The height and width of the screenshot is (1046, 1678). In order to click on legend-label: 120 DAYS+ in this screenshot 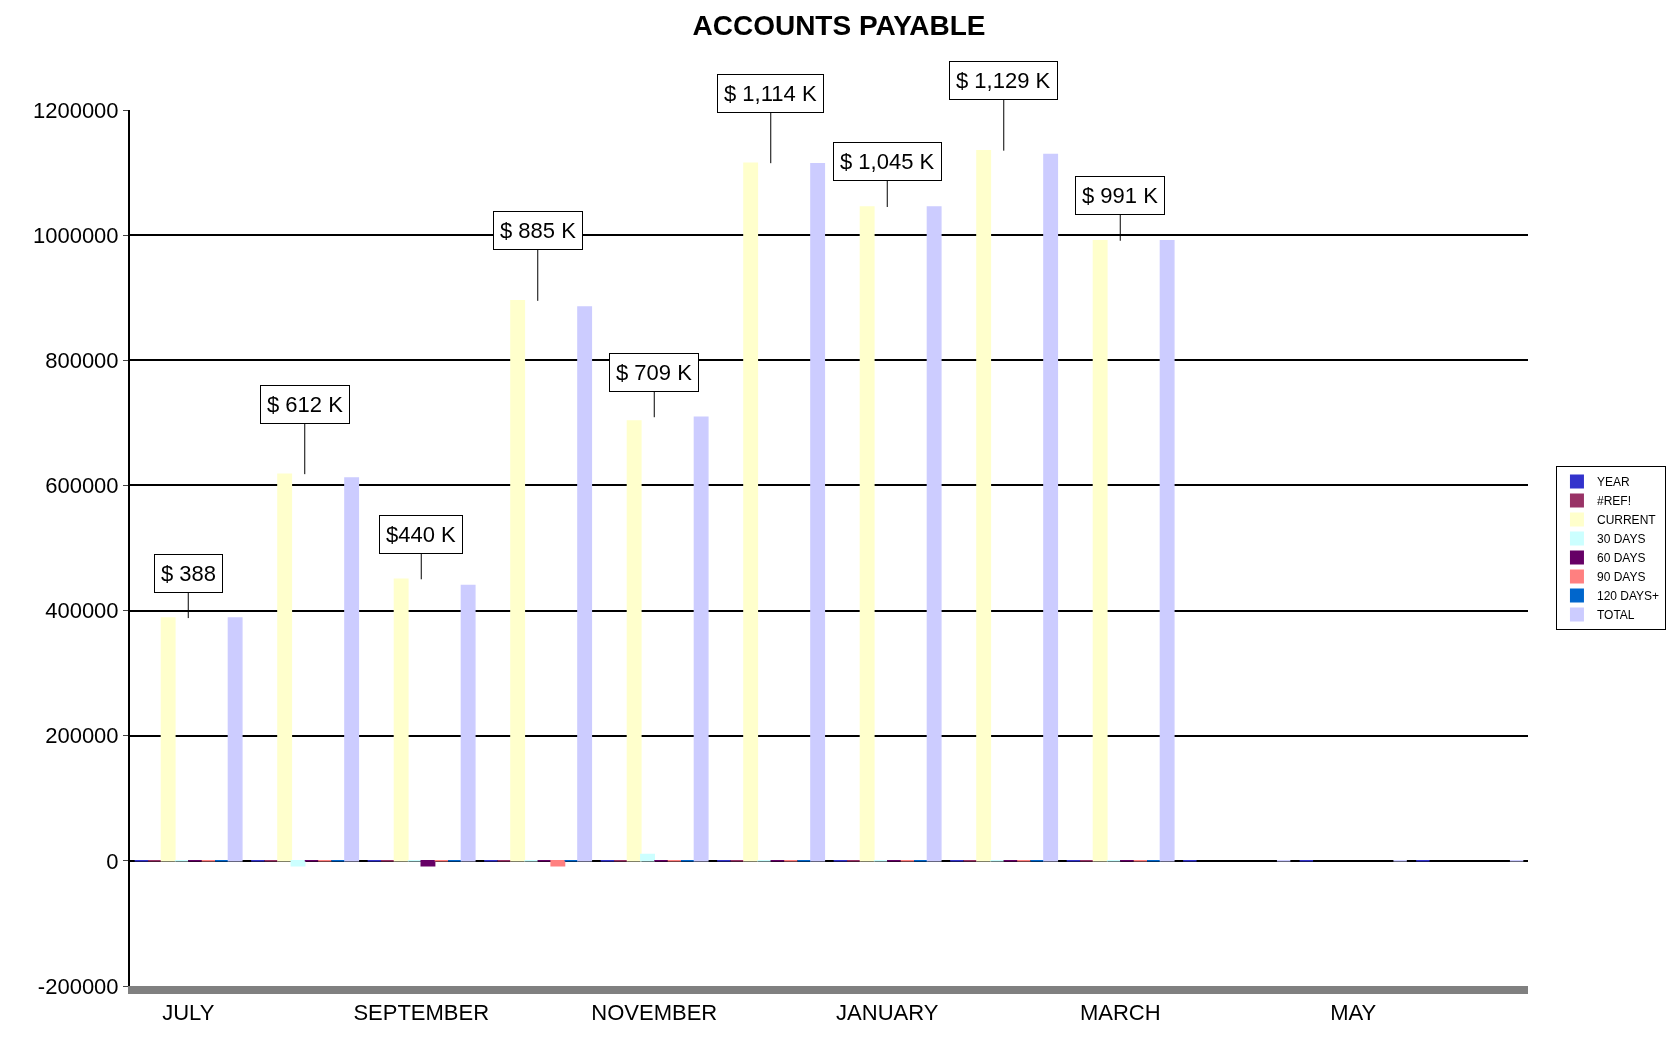, I will do `click(1628, 596)`.